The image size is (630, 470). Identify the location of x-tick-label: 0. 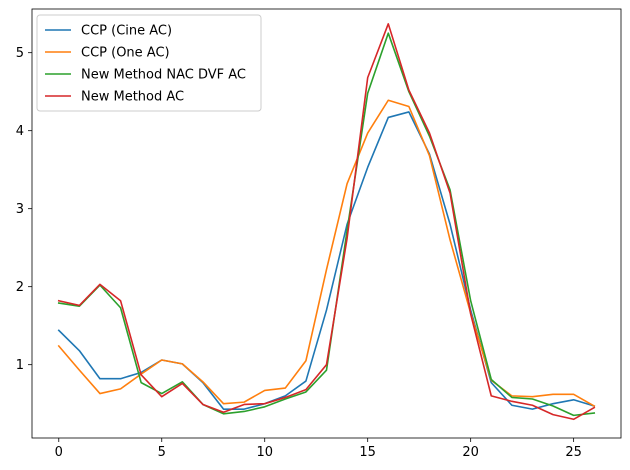
(59, 452).